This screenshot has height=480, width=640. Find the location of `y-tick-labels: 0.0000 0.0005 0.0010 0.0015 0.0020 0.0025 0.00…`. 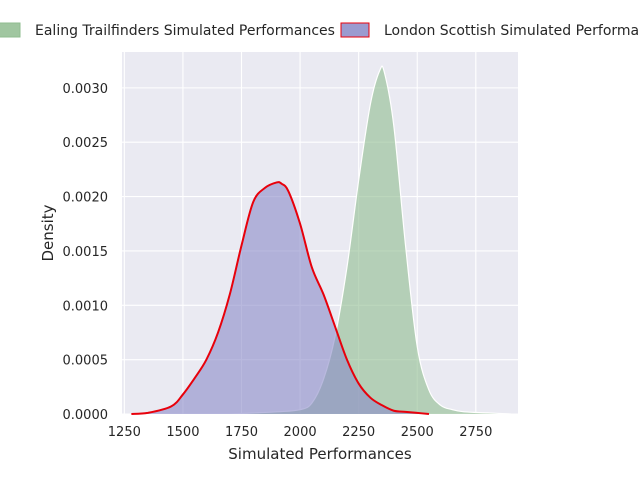

y-tick-labels: 0.0000 0.0005 0.0010 0.0015 0.0020 0.0025 0.00… is located at coordinates (86, 252).